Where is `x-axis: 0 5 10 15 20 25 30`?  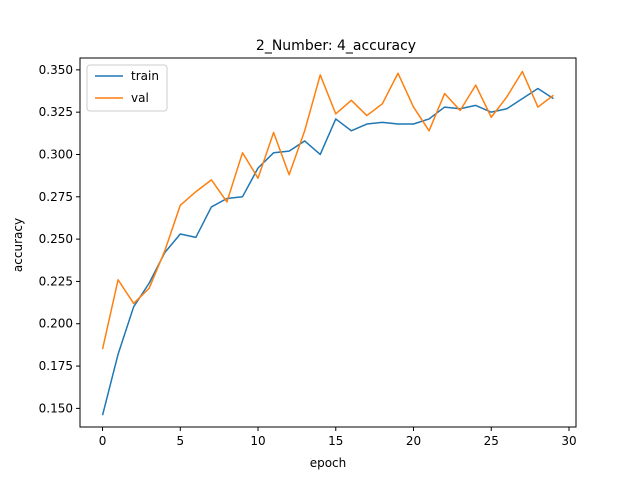 x-axis: 0 5 10 15 20 25 30 is located at coordinates (338, 437).